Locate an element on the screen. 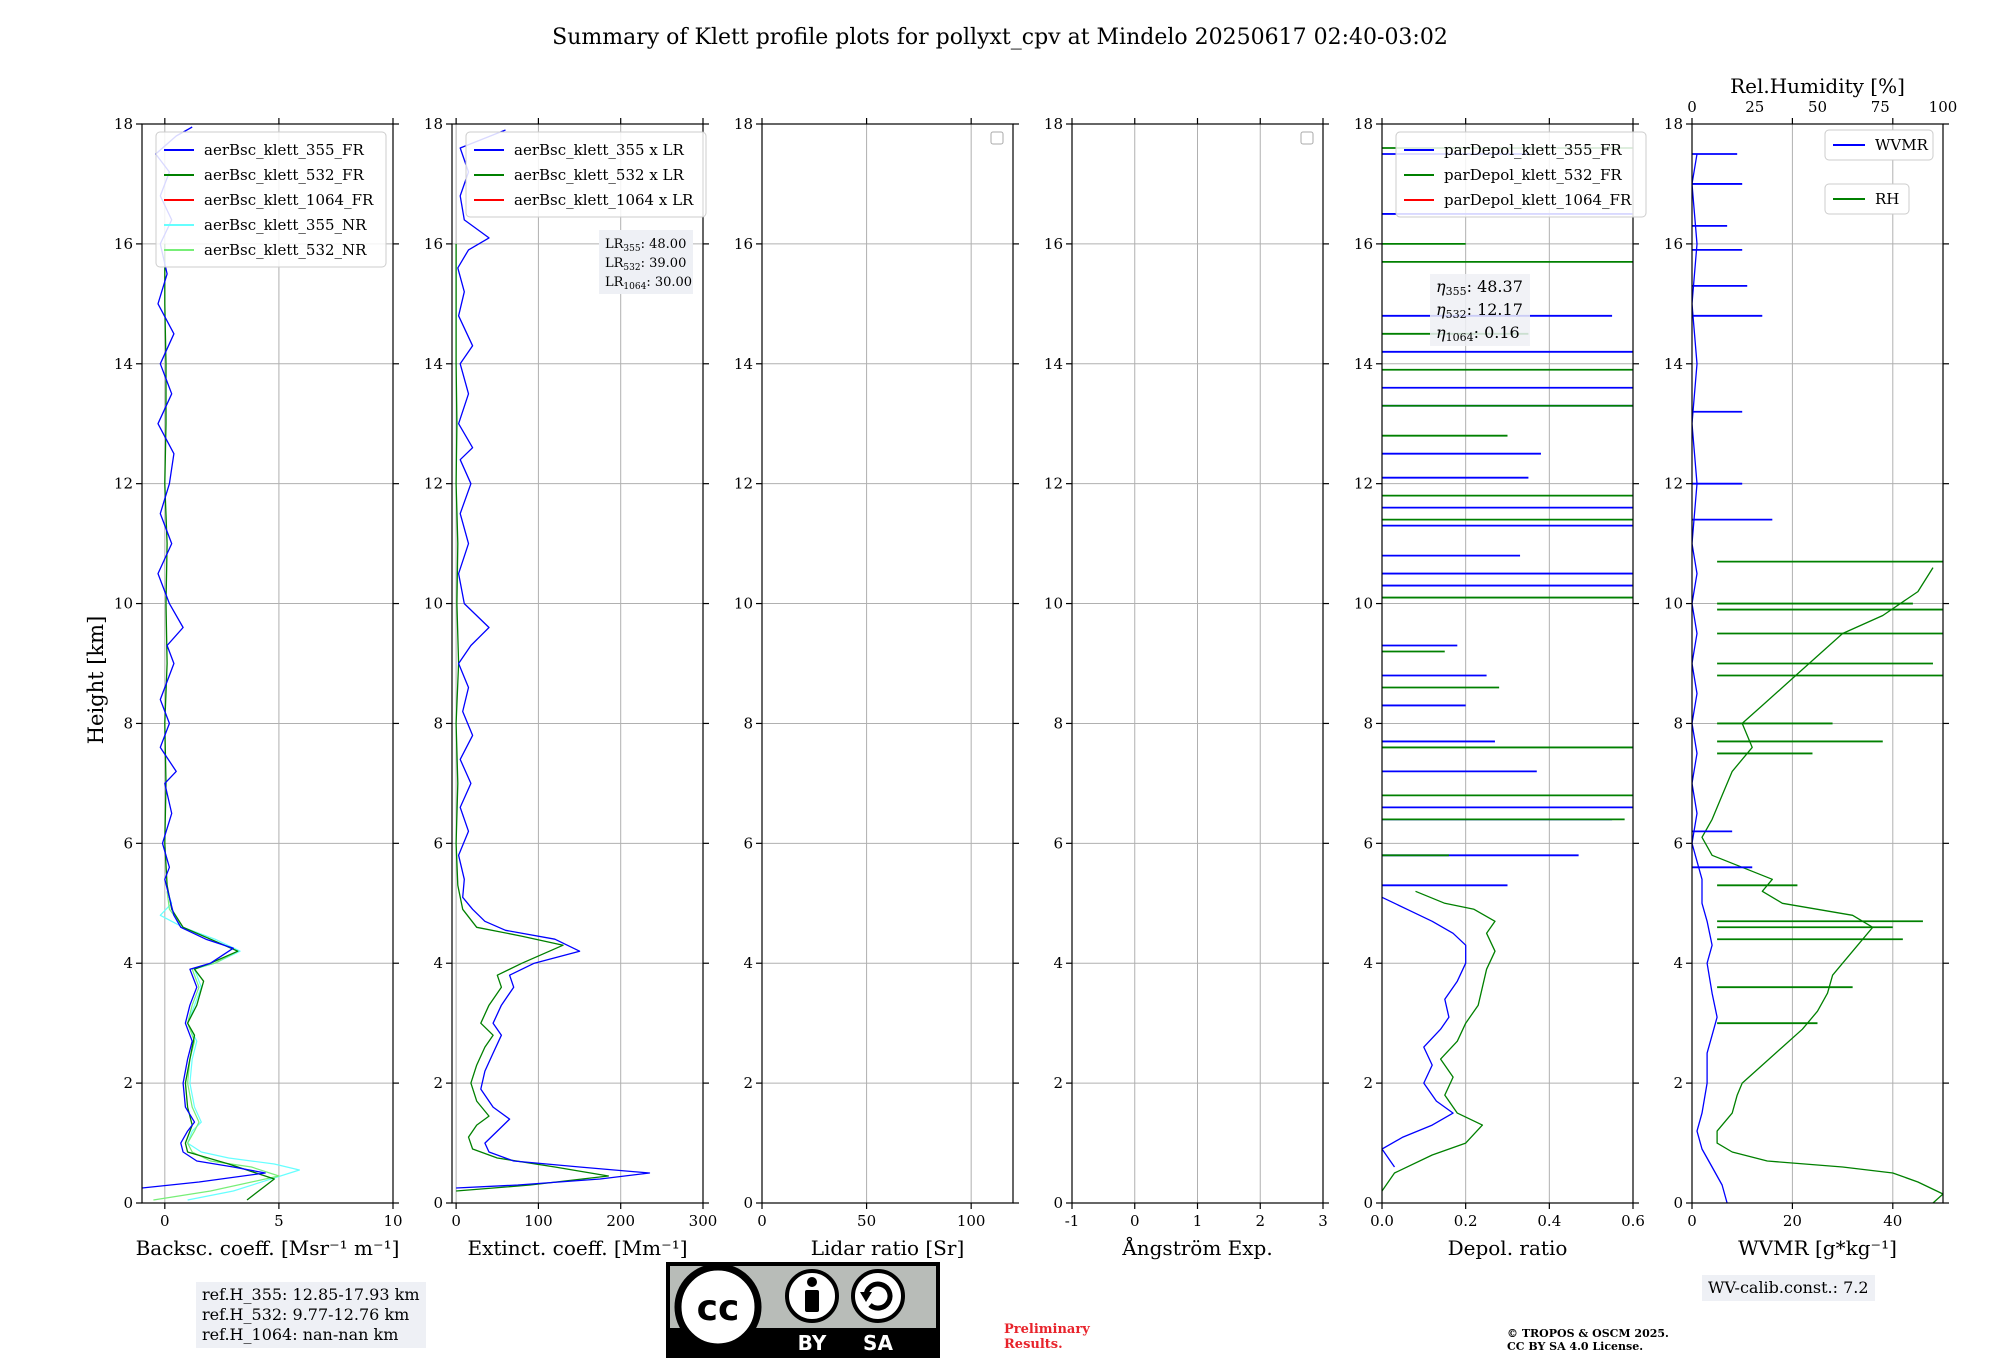 Image resolution: width=2000 pixels, height=1360 pixels. preliminary-line-1: Preliminary is located at coordinates (1047, 1329).